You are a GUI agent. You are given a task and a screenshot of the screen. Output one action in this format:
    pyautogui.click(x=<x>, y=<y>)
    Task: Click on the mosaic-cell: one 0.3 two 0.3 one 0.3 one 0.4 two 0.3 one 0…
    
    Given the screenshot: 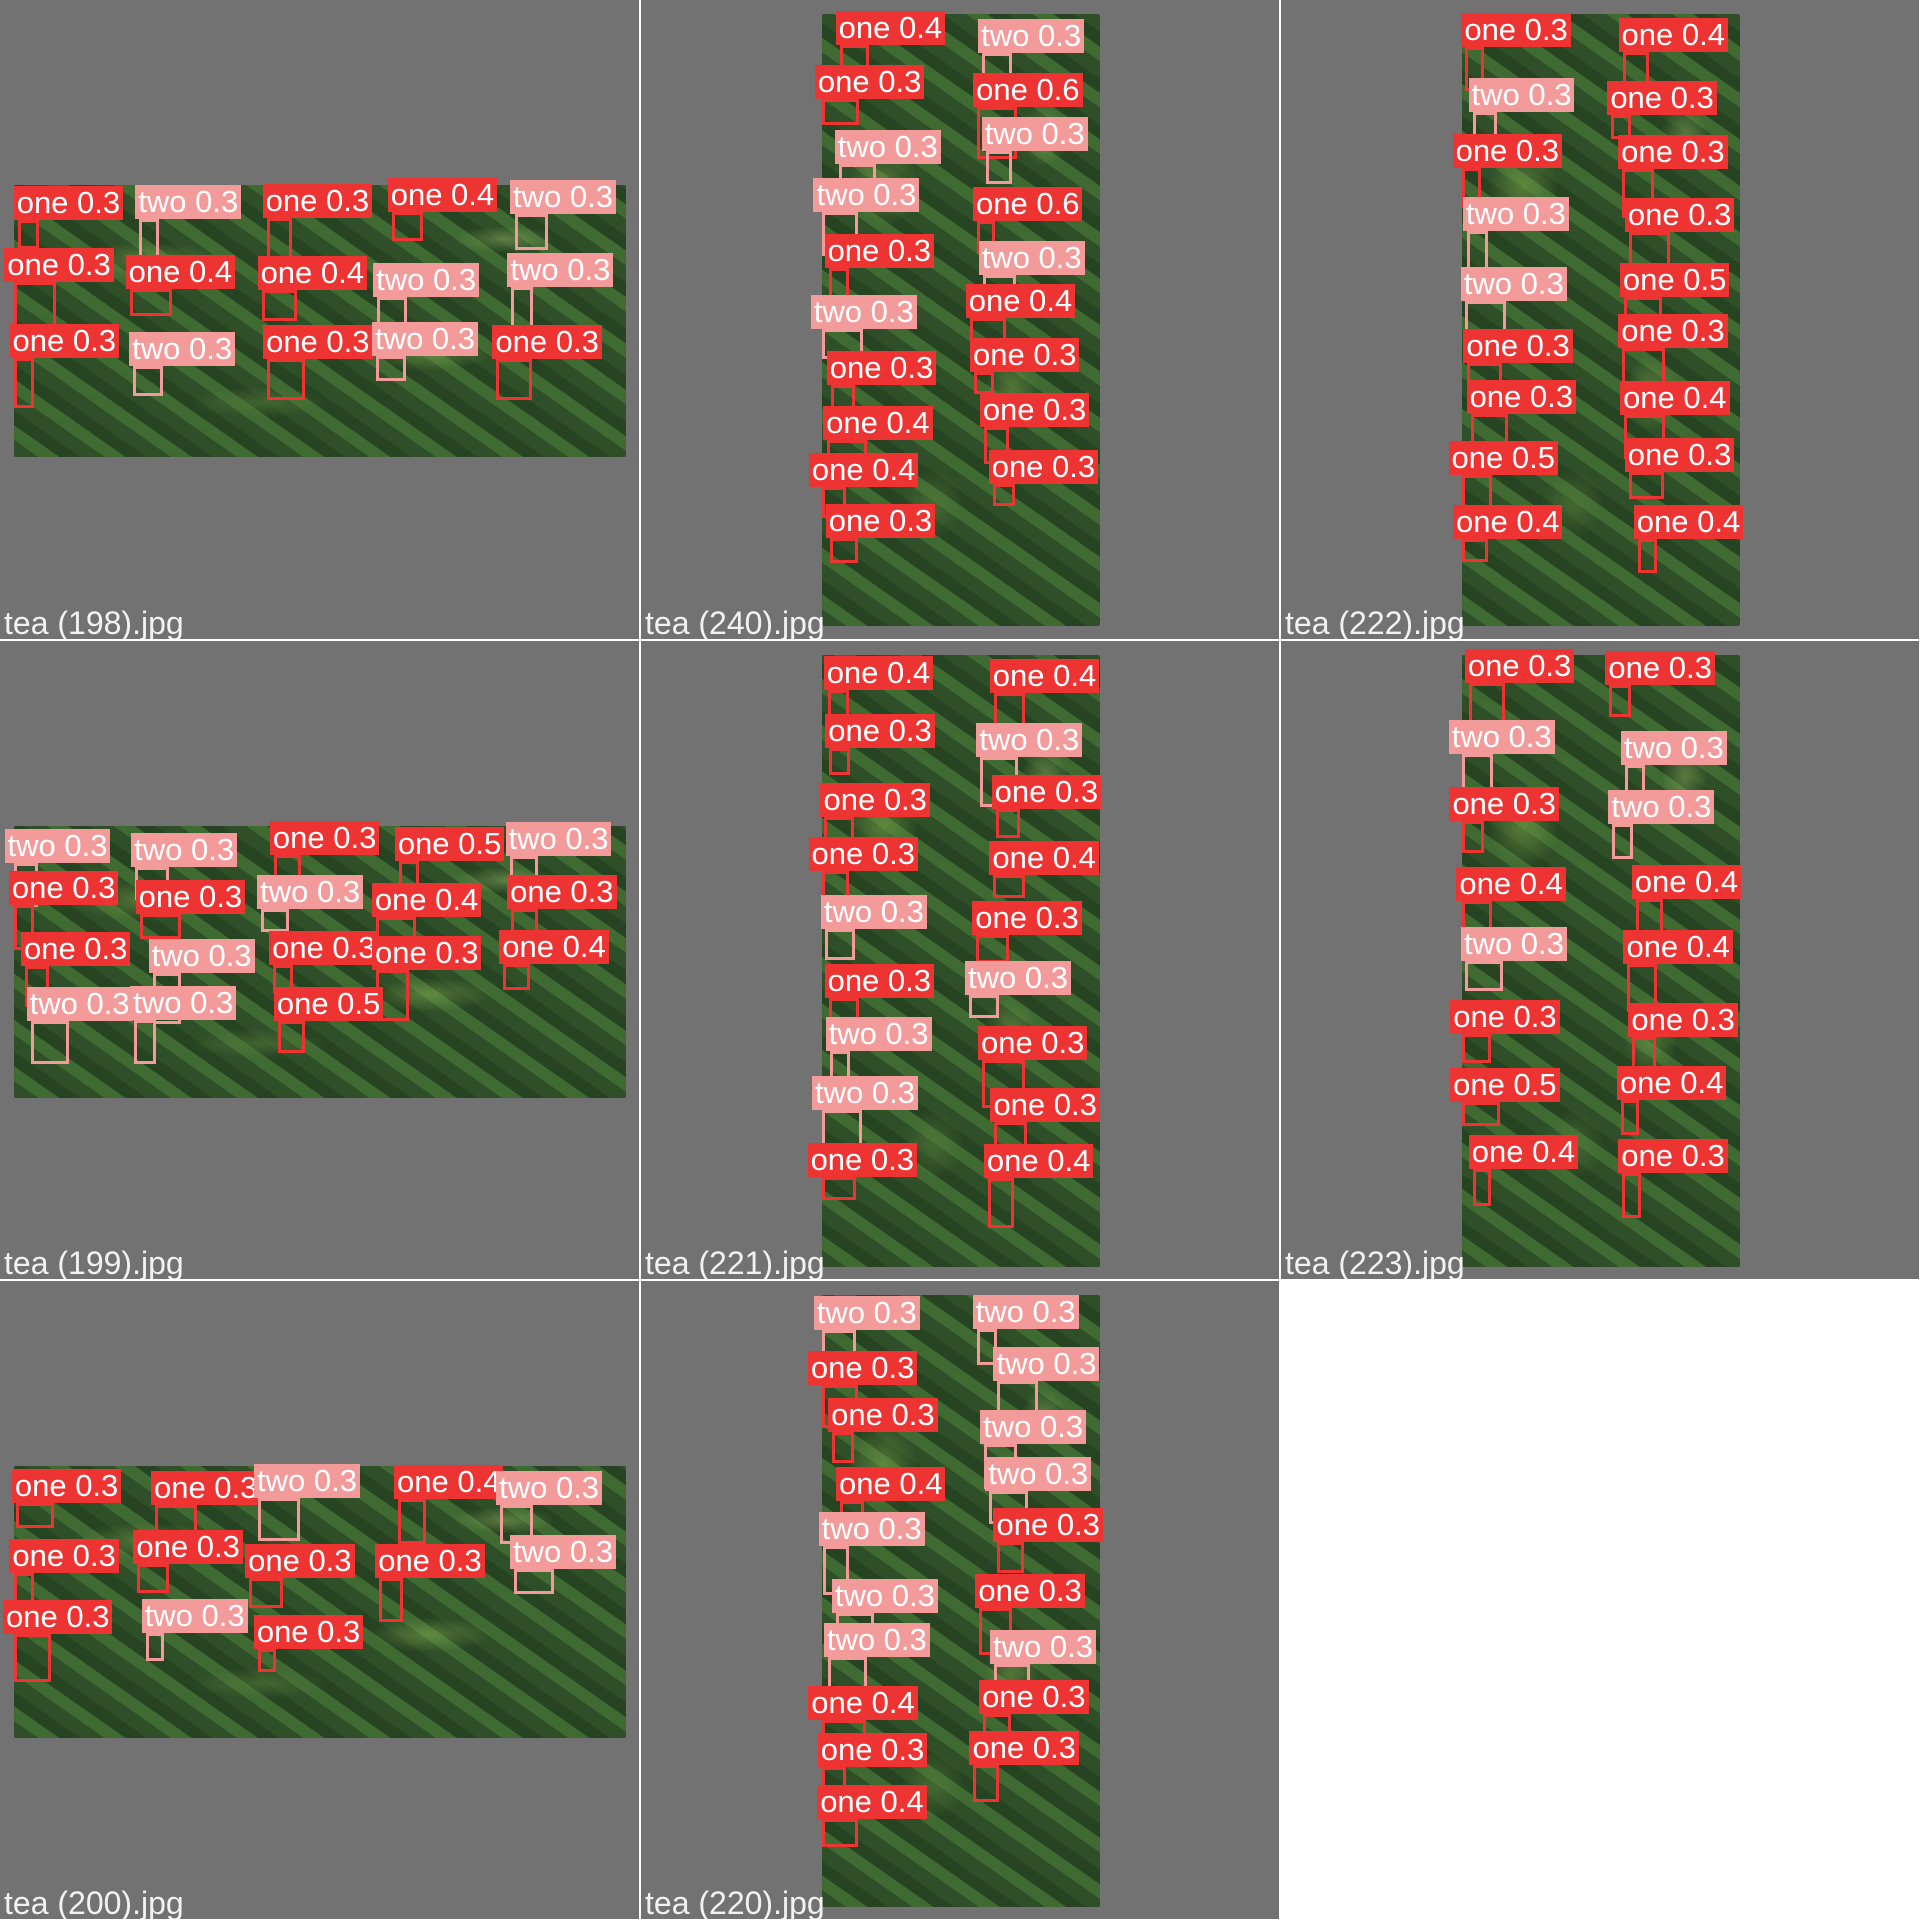 What is the action you would take?
    pyautogui.click(x=319, y=319)
    